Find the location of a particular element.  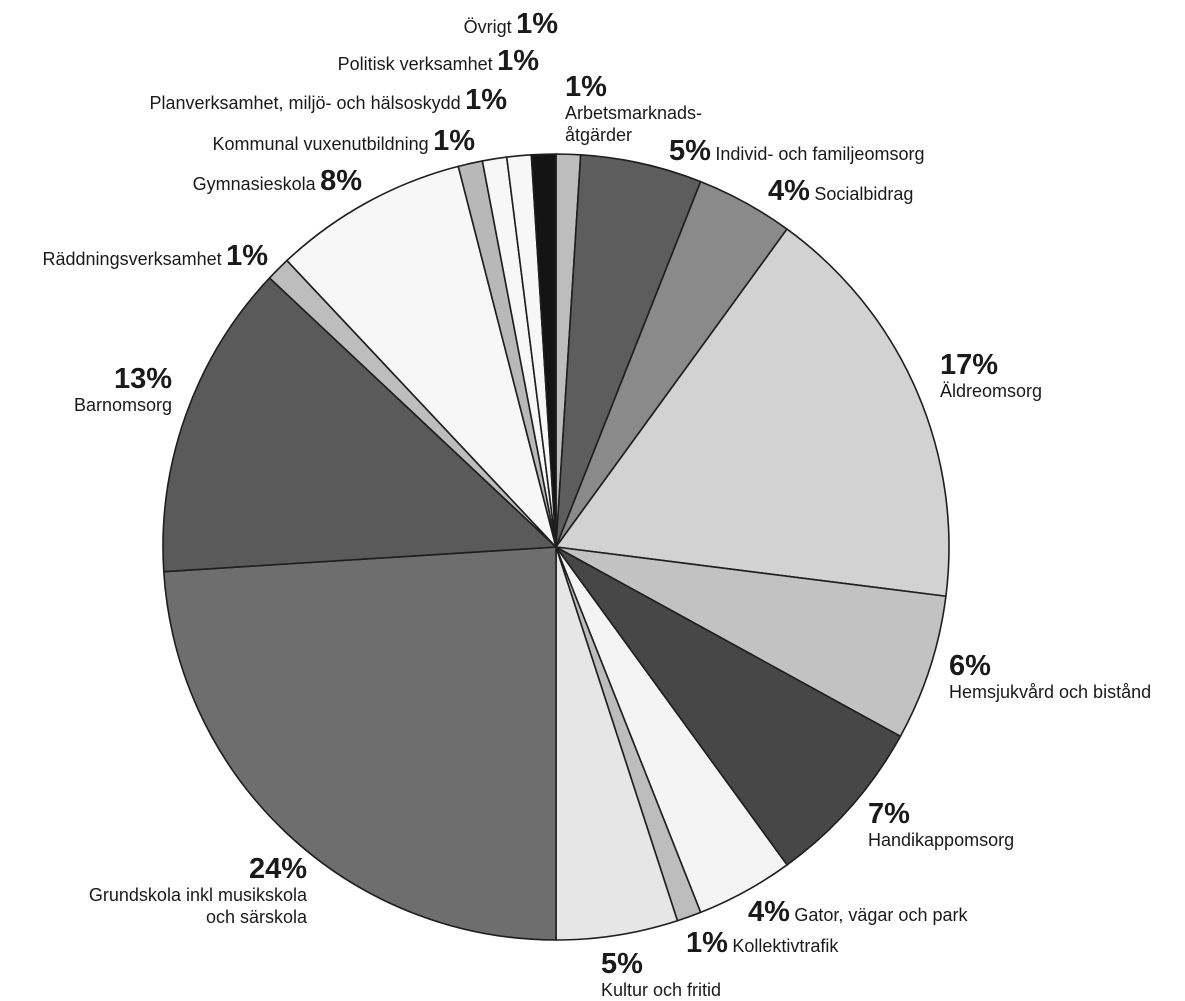

pct-label-handikapp: 7% is located at coordinates (889, 814).